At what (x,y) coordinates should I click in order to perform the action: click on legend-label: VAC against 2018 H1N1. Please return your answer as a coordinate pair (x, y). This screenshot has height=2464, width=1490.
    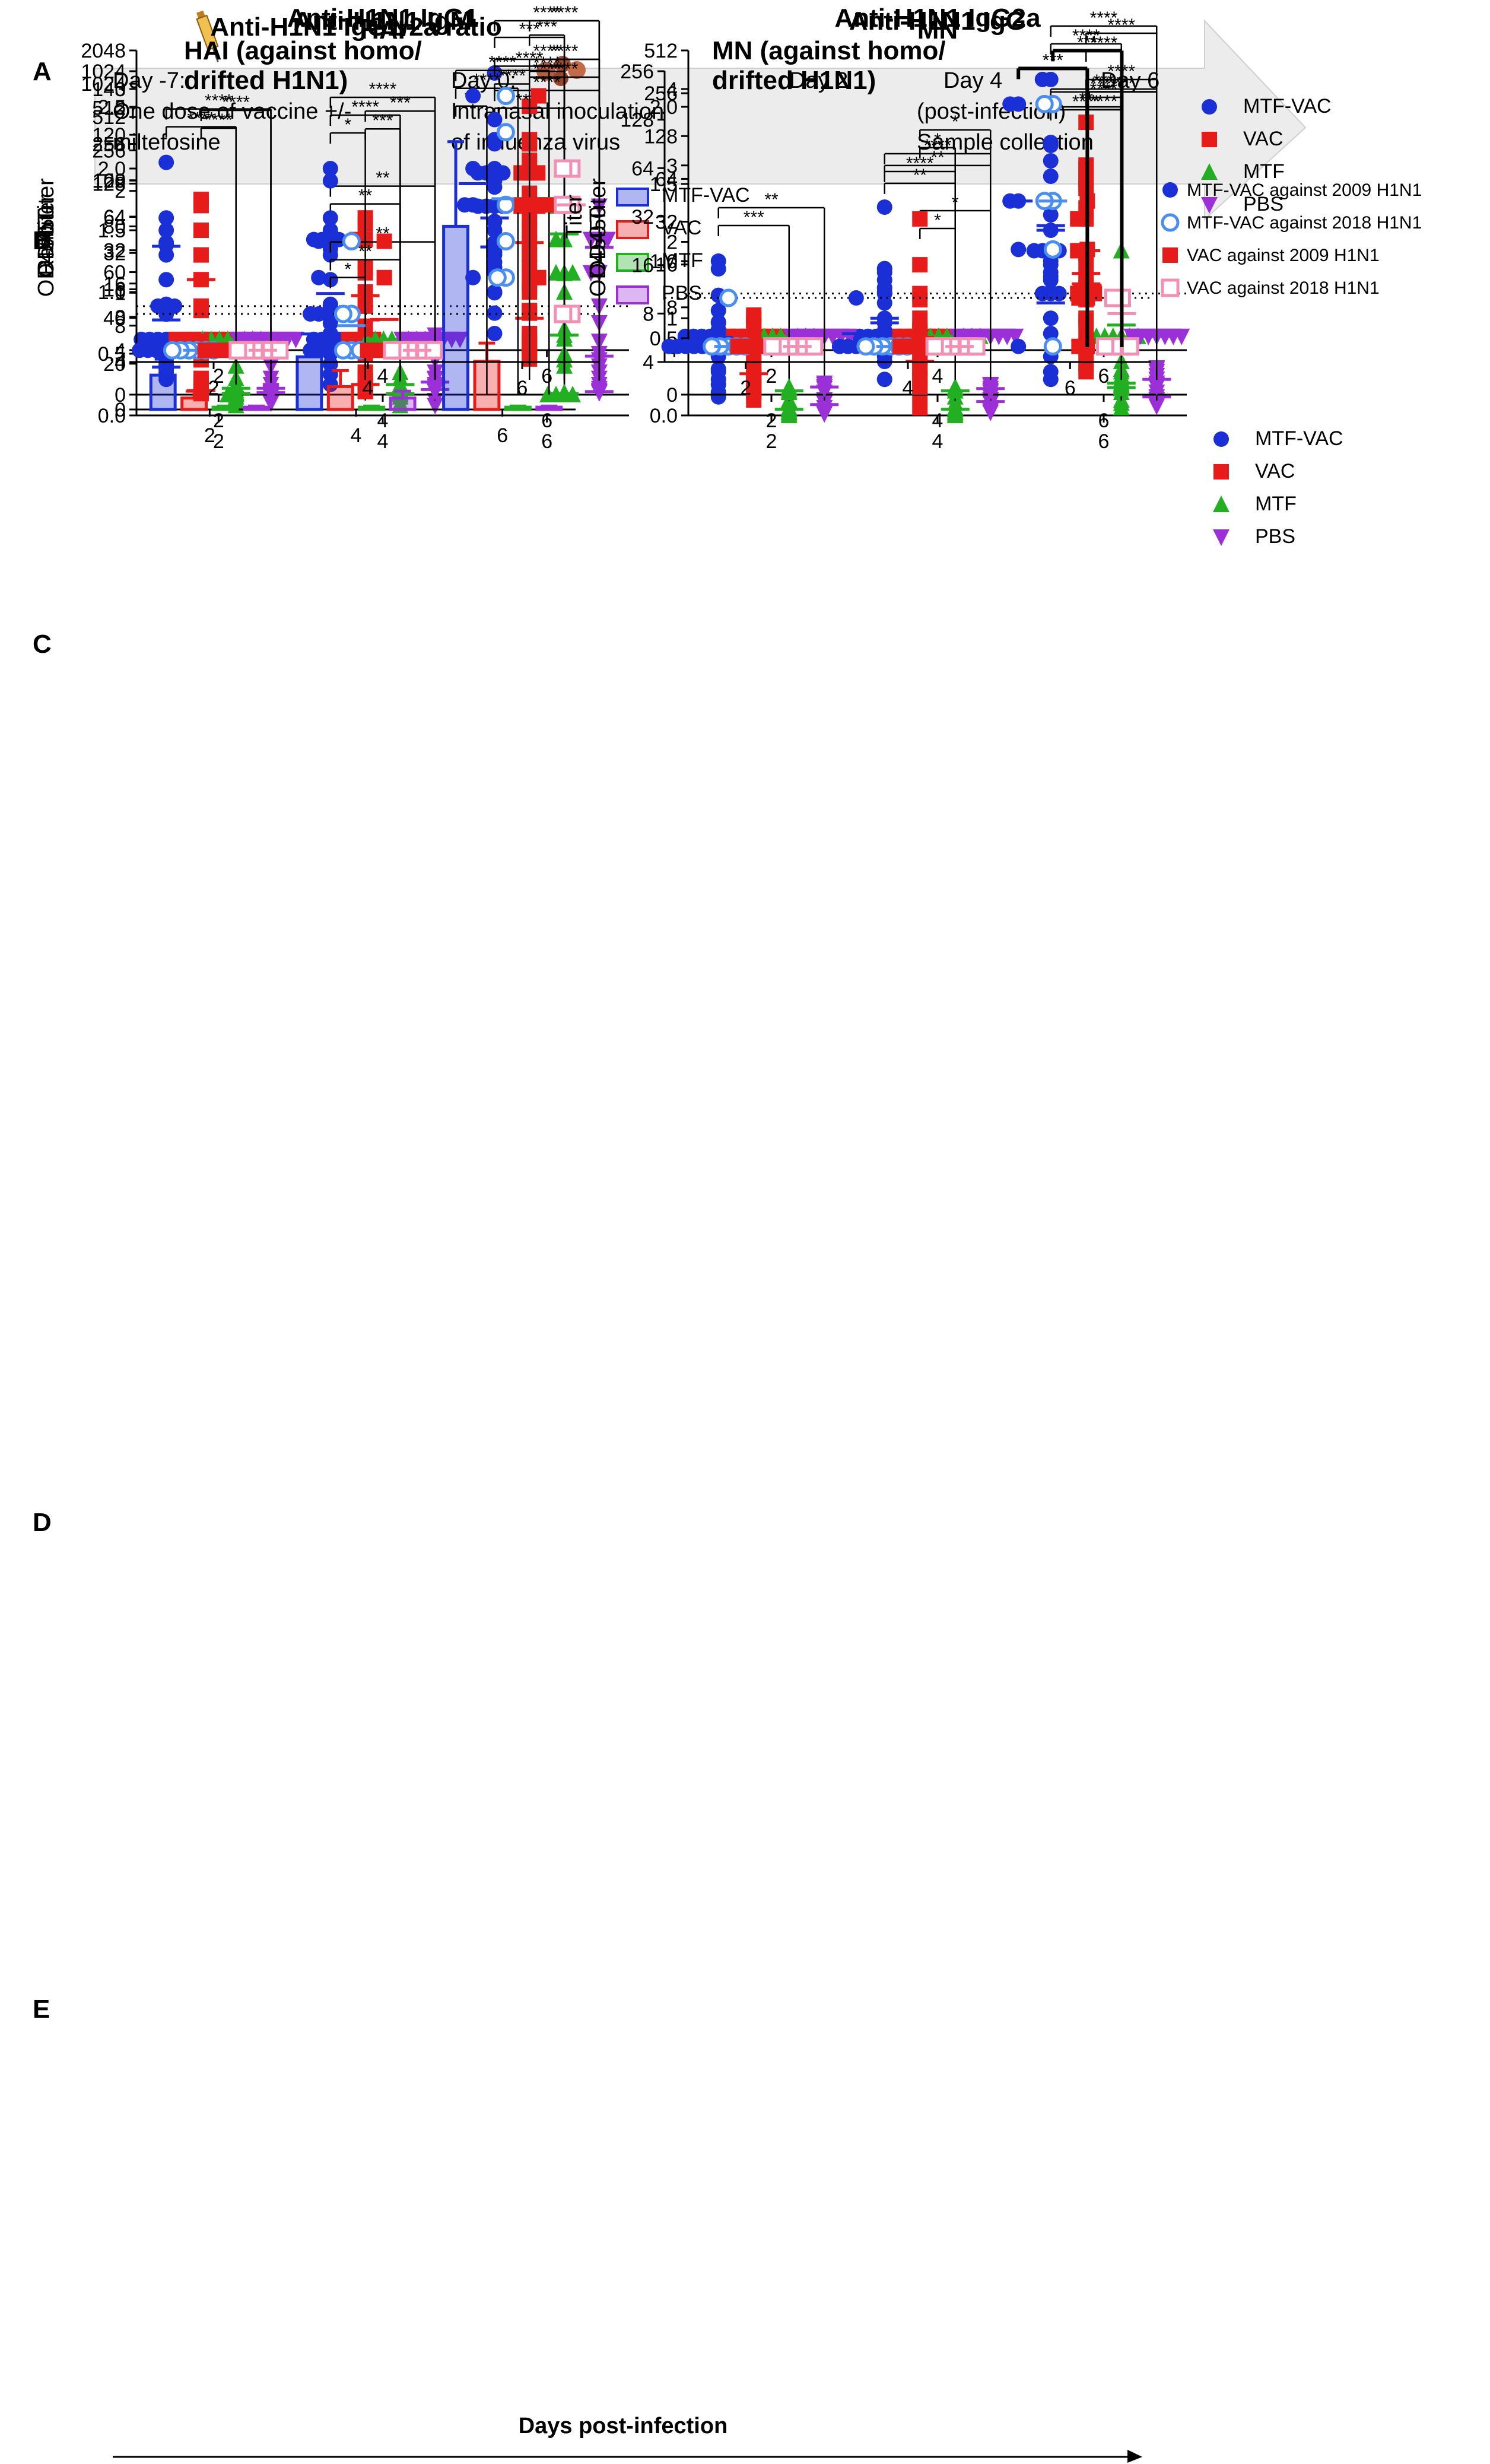
    Looking at the image, I should click on (1283, 288).